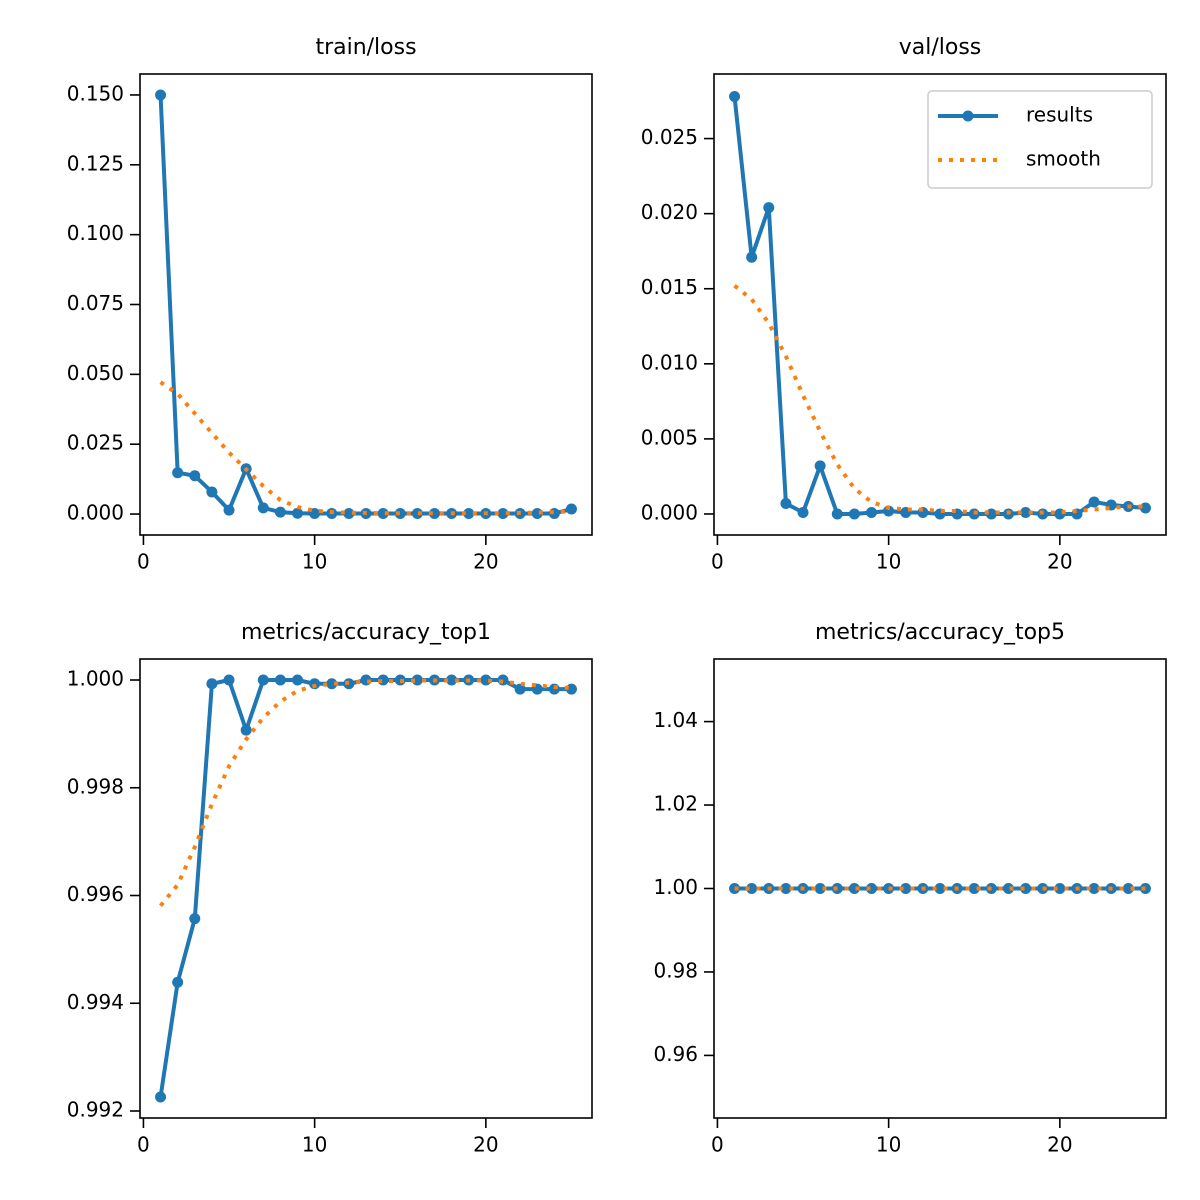 This screenshot has width=1200, height=1200. Describe the element at coordinates (95, 93) in the screenshot. I see `y-tick-label: 0.150` at that location.